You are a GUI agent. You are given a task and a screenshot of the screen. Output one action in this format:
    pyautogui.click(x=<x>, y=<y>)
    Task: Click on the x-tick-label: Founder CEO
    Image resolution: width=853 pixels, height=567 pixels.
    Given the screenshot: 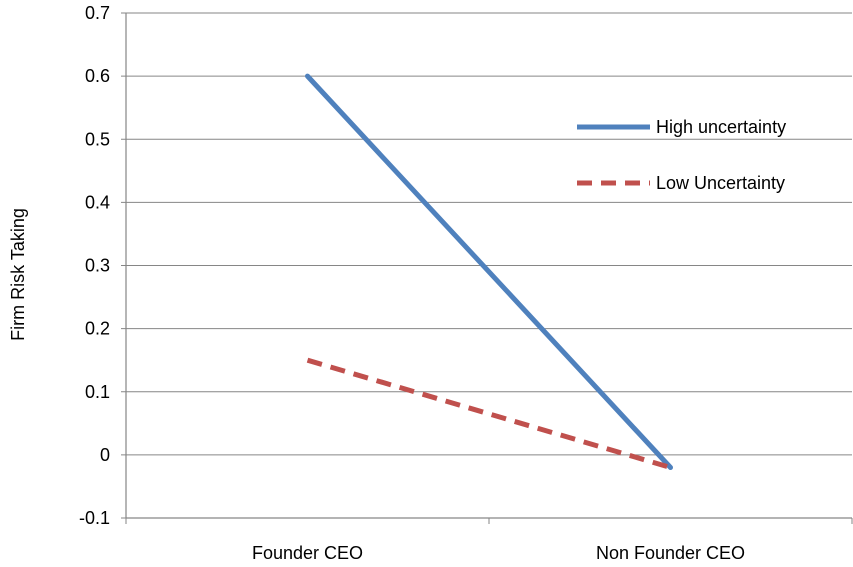 What is the action you would take?
    pyautogui.click(x=307, y=553)
    